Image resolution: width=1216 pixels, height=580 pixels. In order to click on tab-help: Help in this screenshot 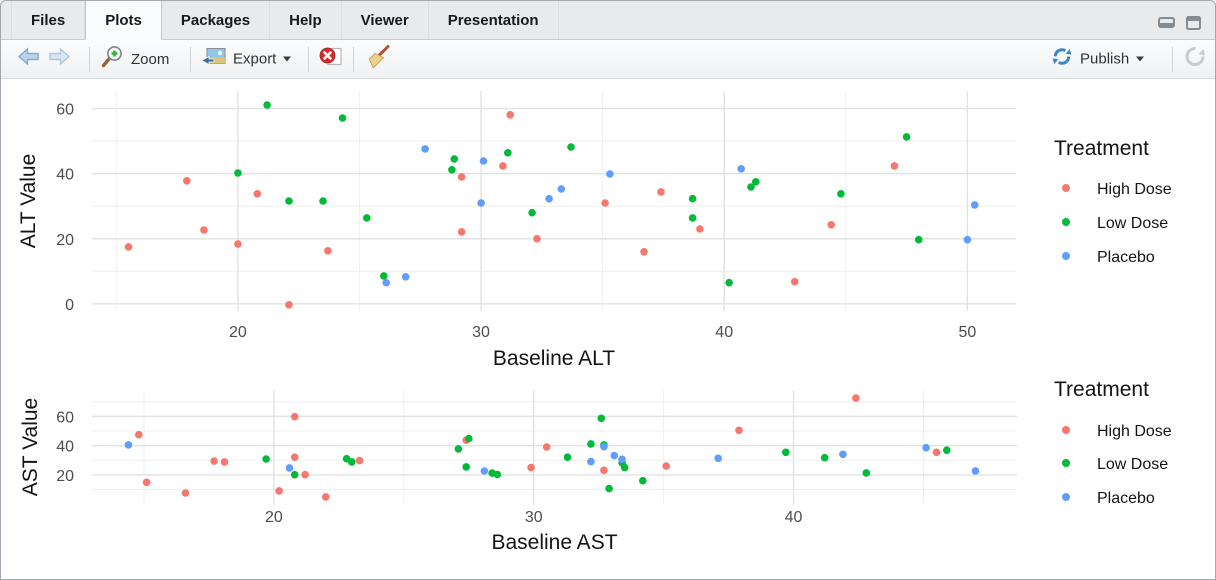, I will do `click(306, 20)`.